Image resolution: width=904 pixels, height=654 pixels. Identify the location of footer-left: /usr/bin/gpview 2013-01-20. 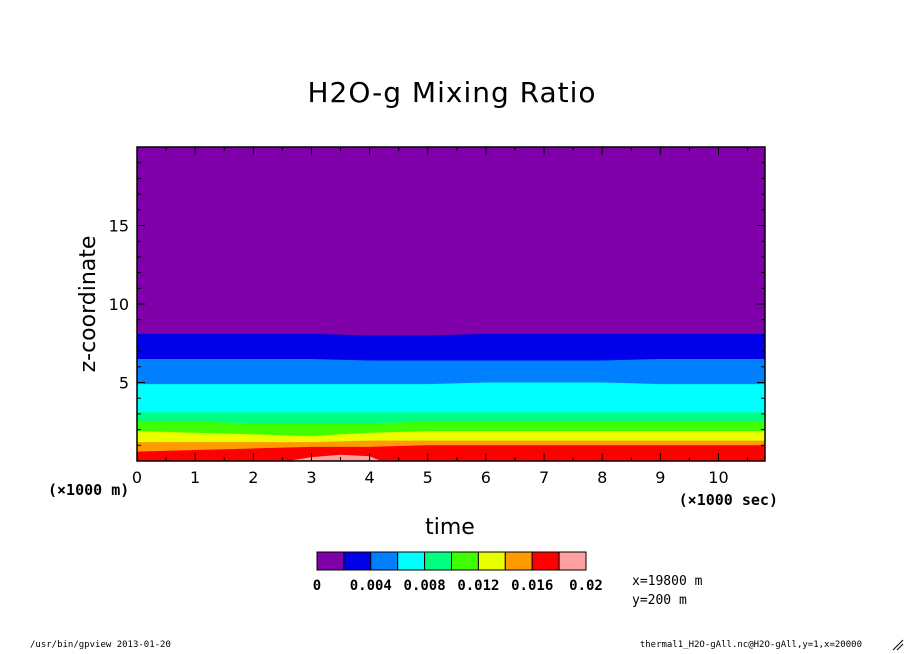
(100, 645).